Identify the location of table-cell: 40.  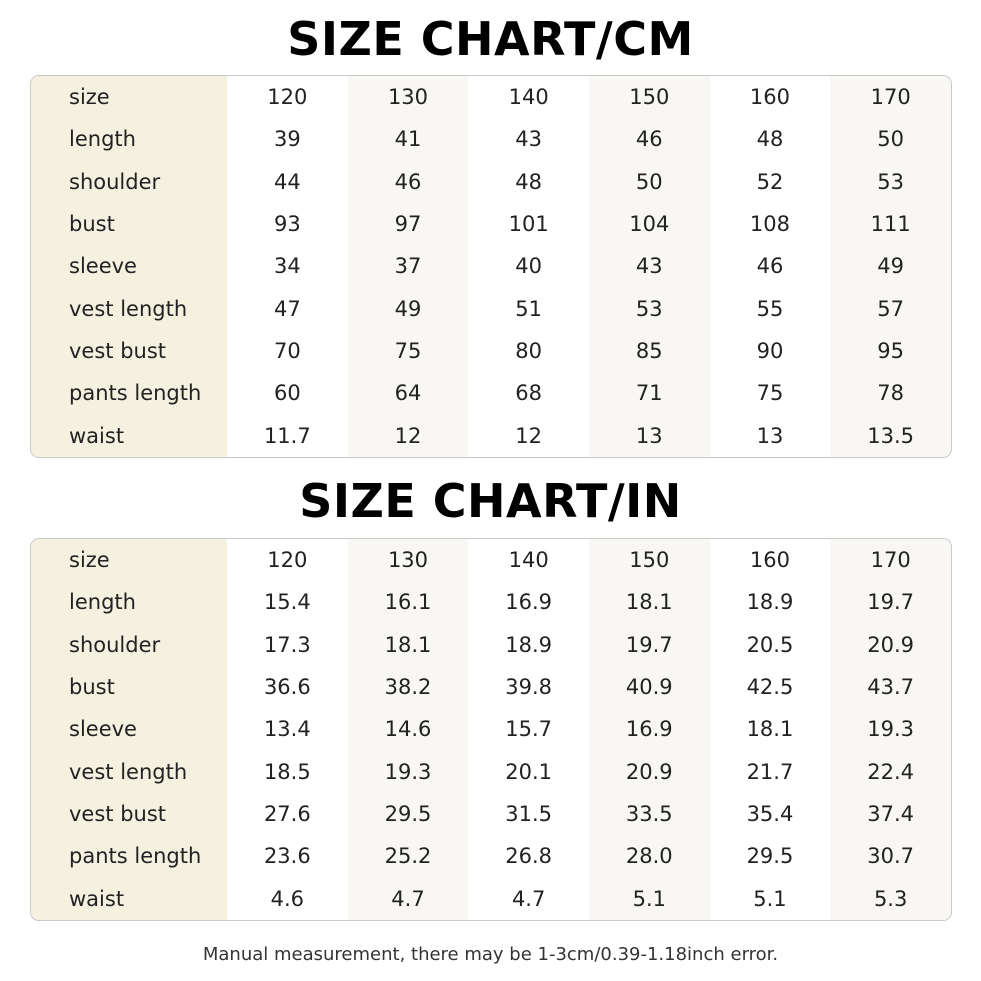
(528, 266).